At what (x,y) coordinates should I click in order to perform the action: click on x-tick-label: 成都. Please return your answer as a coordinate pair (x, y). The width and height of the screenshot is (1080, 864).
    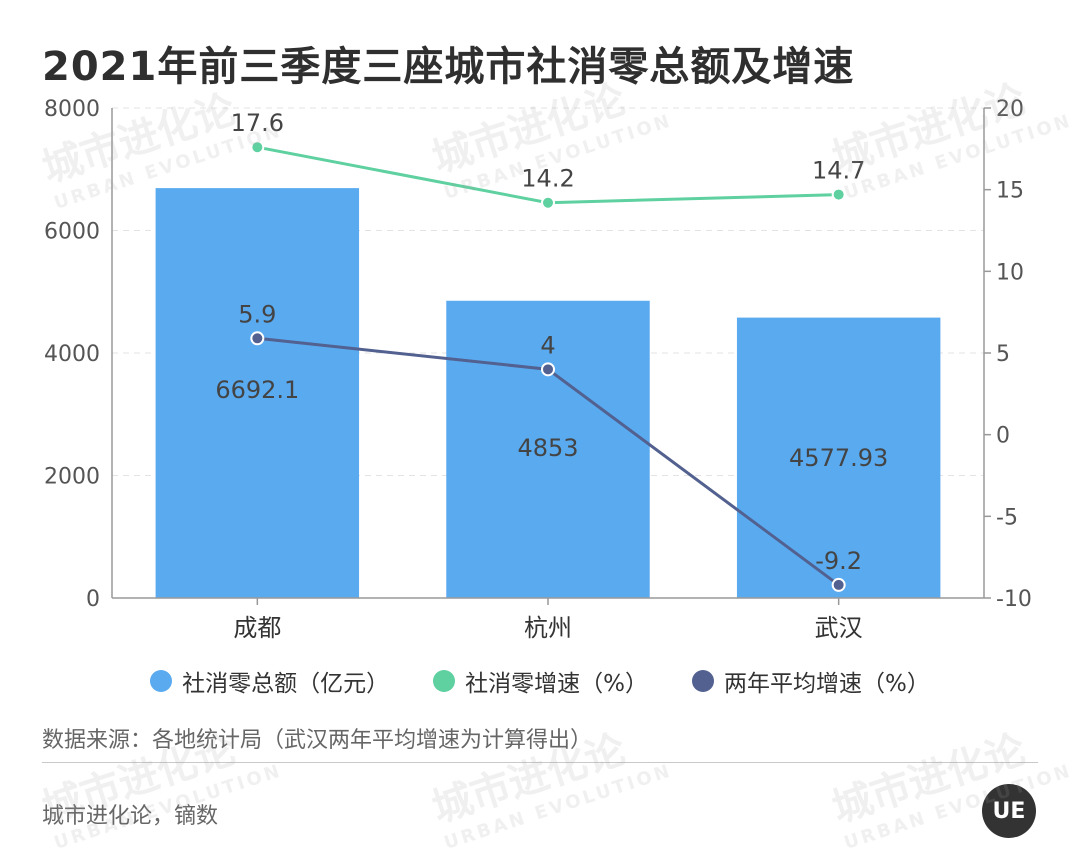
    Looking at the image, I should click on (257, 628).